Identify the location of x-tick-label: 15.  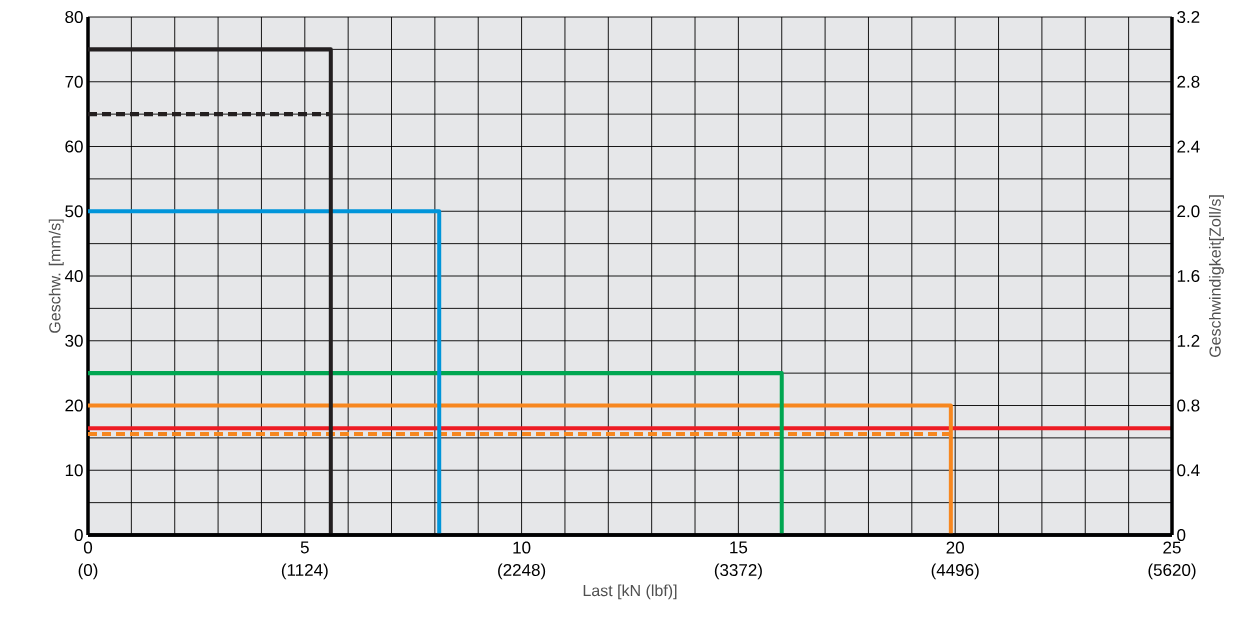
(739, 547).